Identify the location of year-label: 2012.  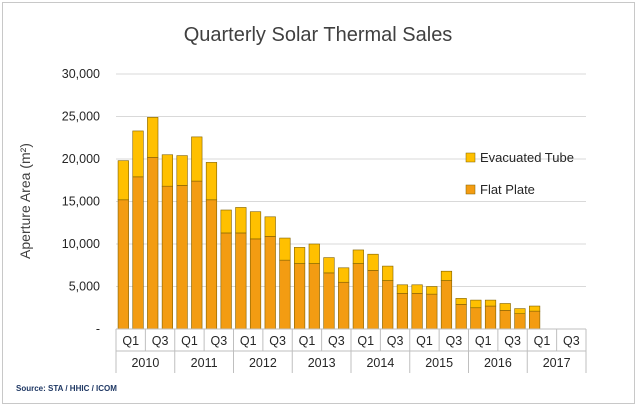
(263, 363).